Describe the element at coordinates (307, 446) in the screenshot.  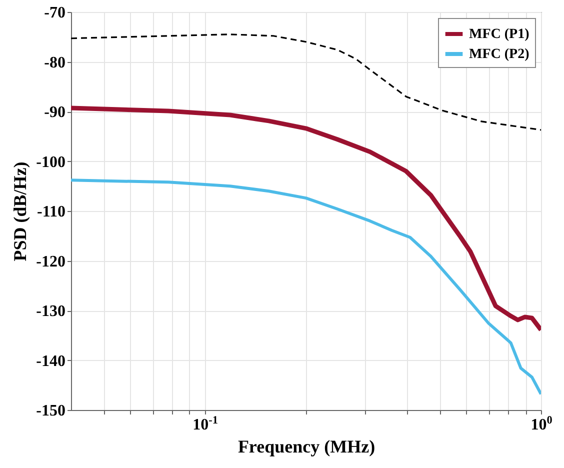
I see `x-axis-title: Frequency (MHz)` at that location.